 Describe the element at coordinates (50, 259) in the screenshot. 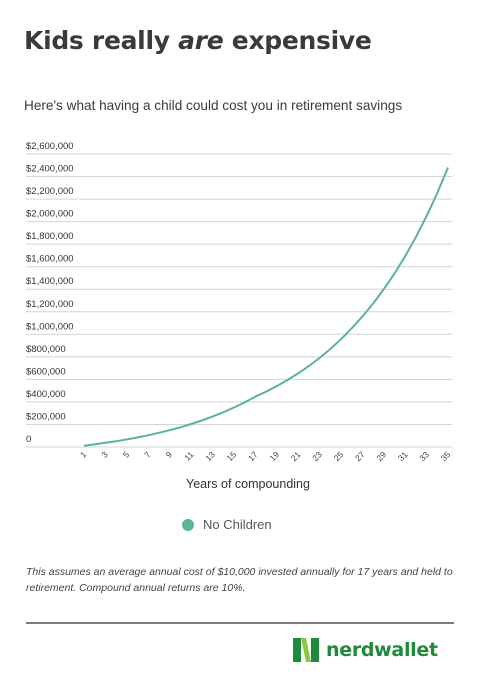

I see `y-tick-label: $1,600,000` at that location.